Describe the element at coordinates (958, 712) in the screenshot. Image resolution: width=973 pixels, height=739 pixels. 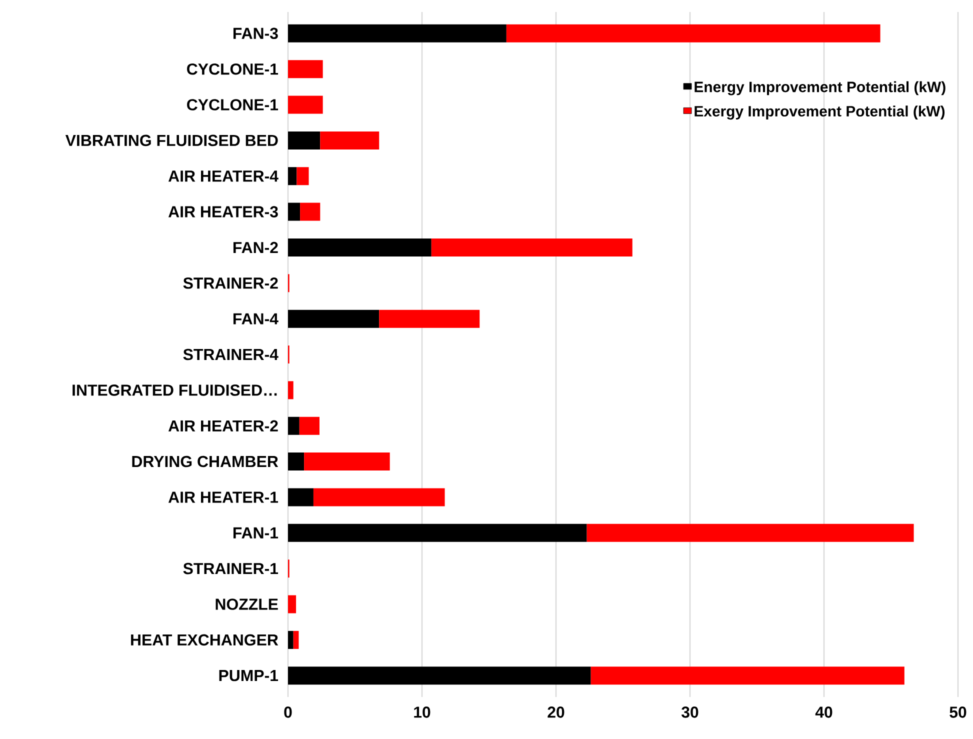
I see `x-tick-label: 50` at that location.